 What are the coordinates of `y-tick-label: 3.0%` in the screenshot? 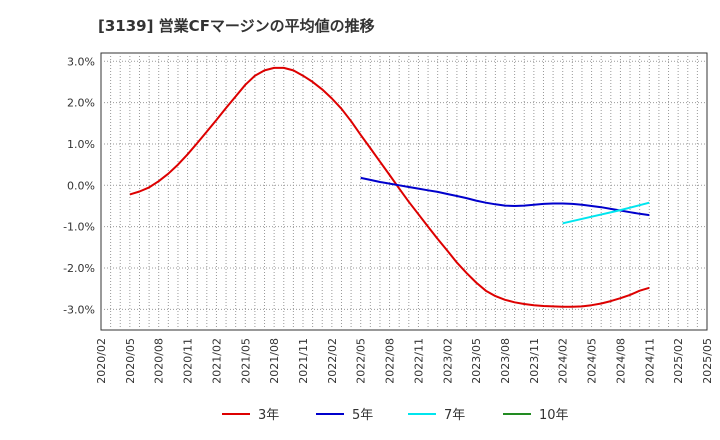 It's located at (81, 61).